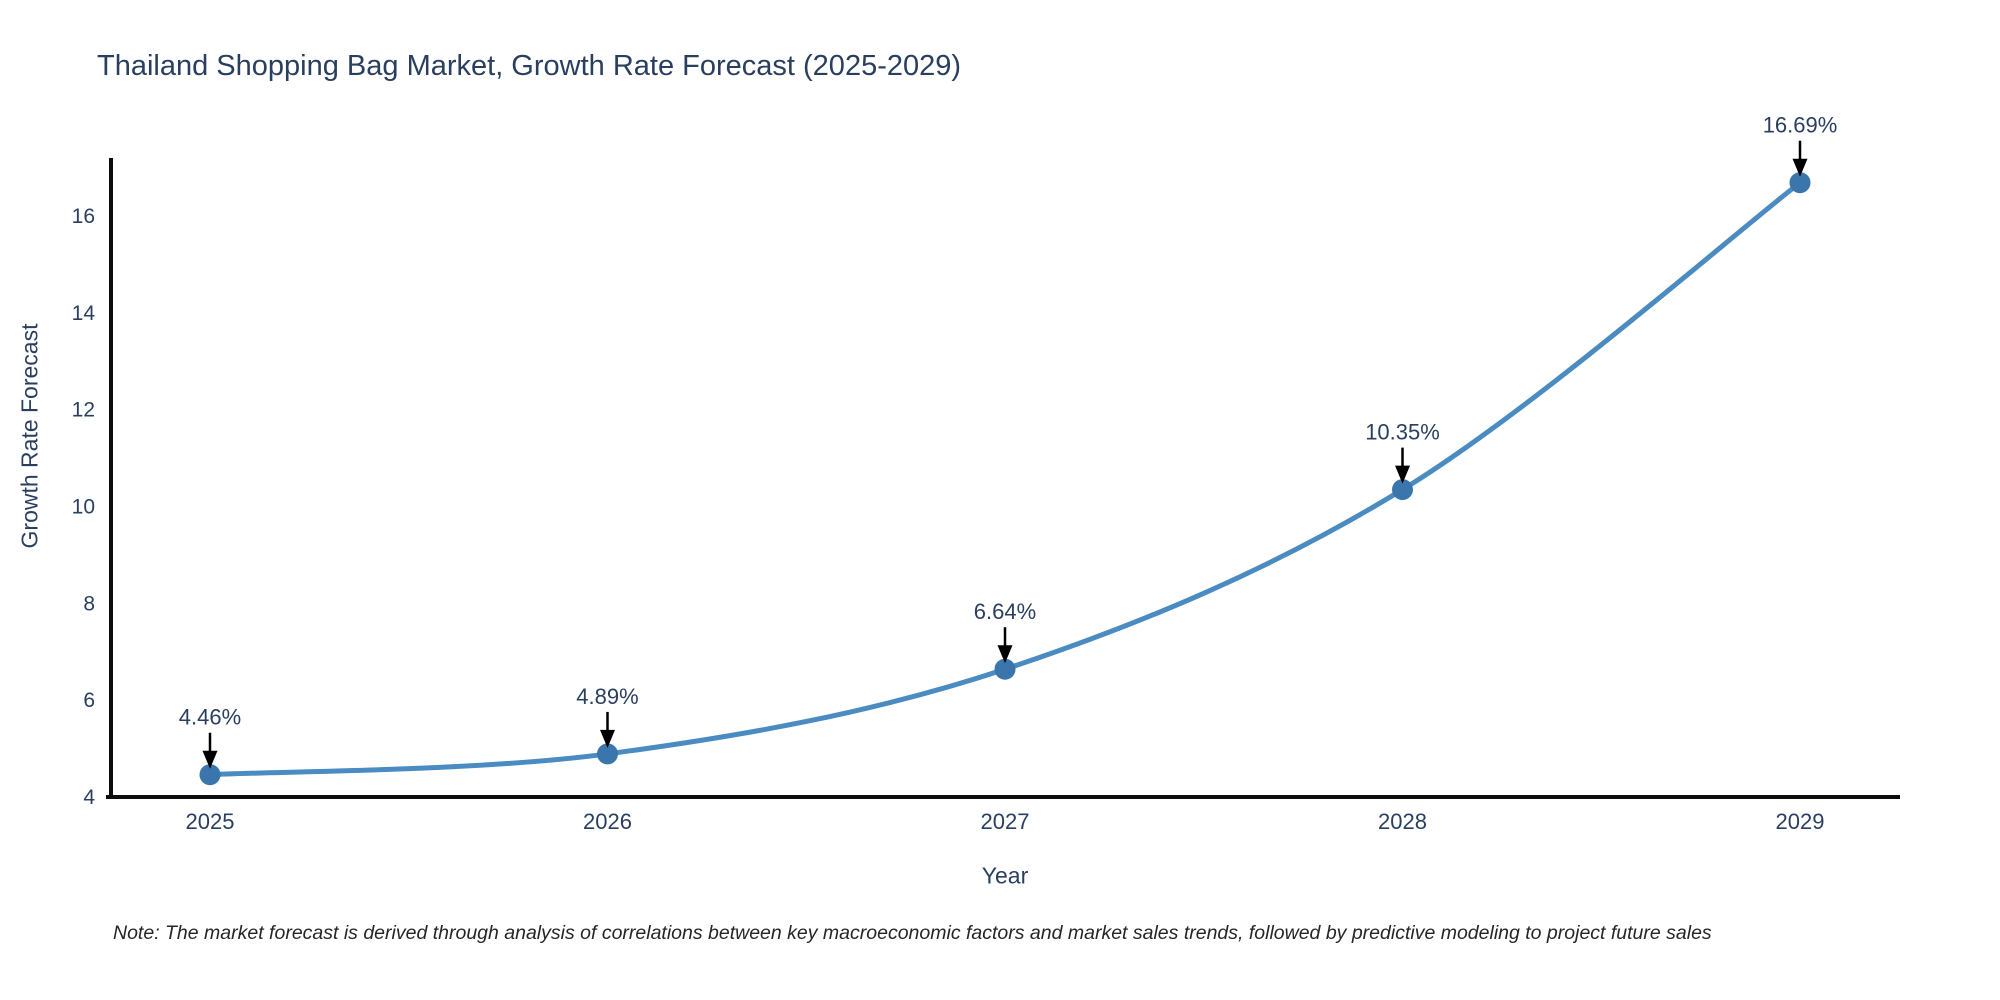  I want to click on y-tick-label: 4, so click(89, 797).